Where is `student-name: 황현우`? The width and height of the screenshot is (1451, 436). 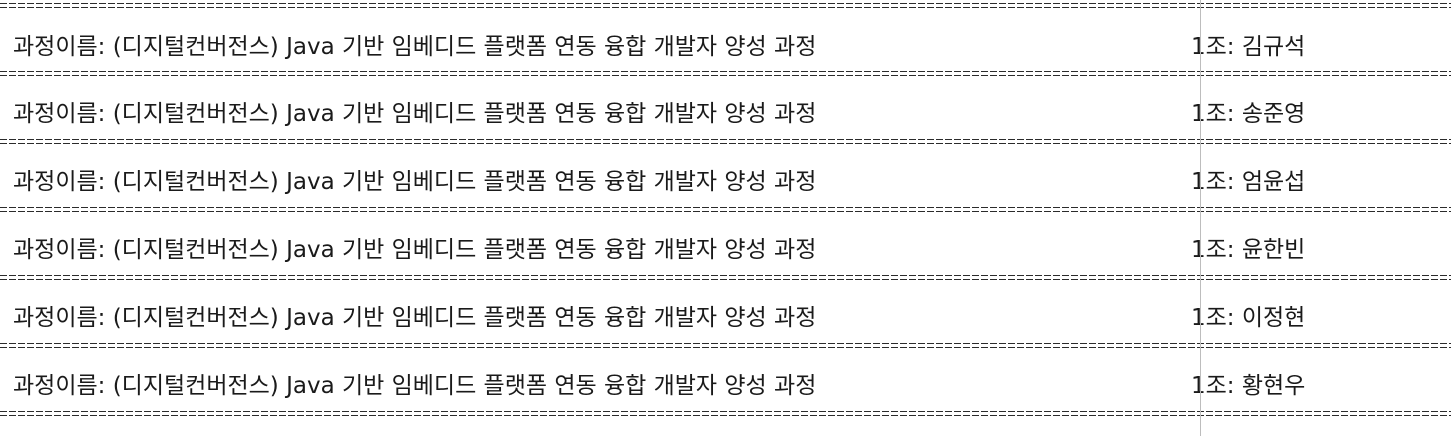 student-name: 황현우 is located at coordinates (1273, 386).